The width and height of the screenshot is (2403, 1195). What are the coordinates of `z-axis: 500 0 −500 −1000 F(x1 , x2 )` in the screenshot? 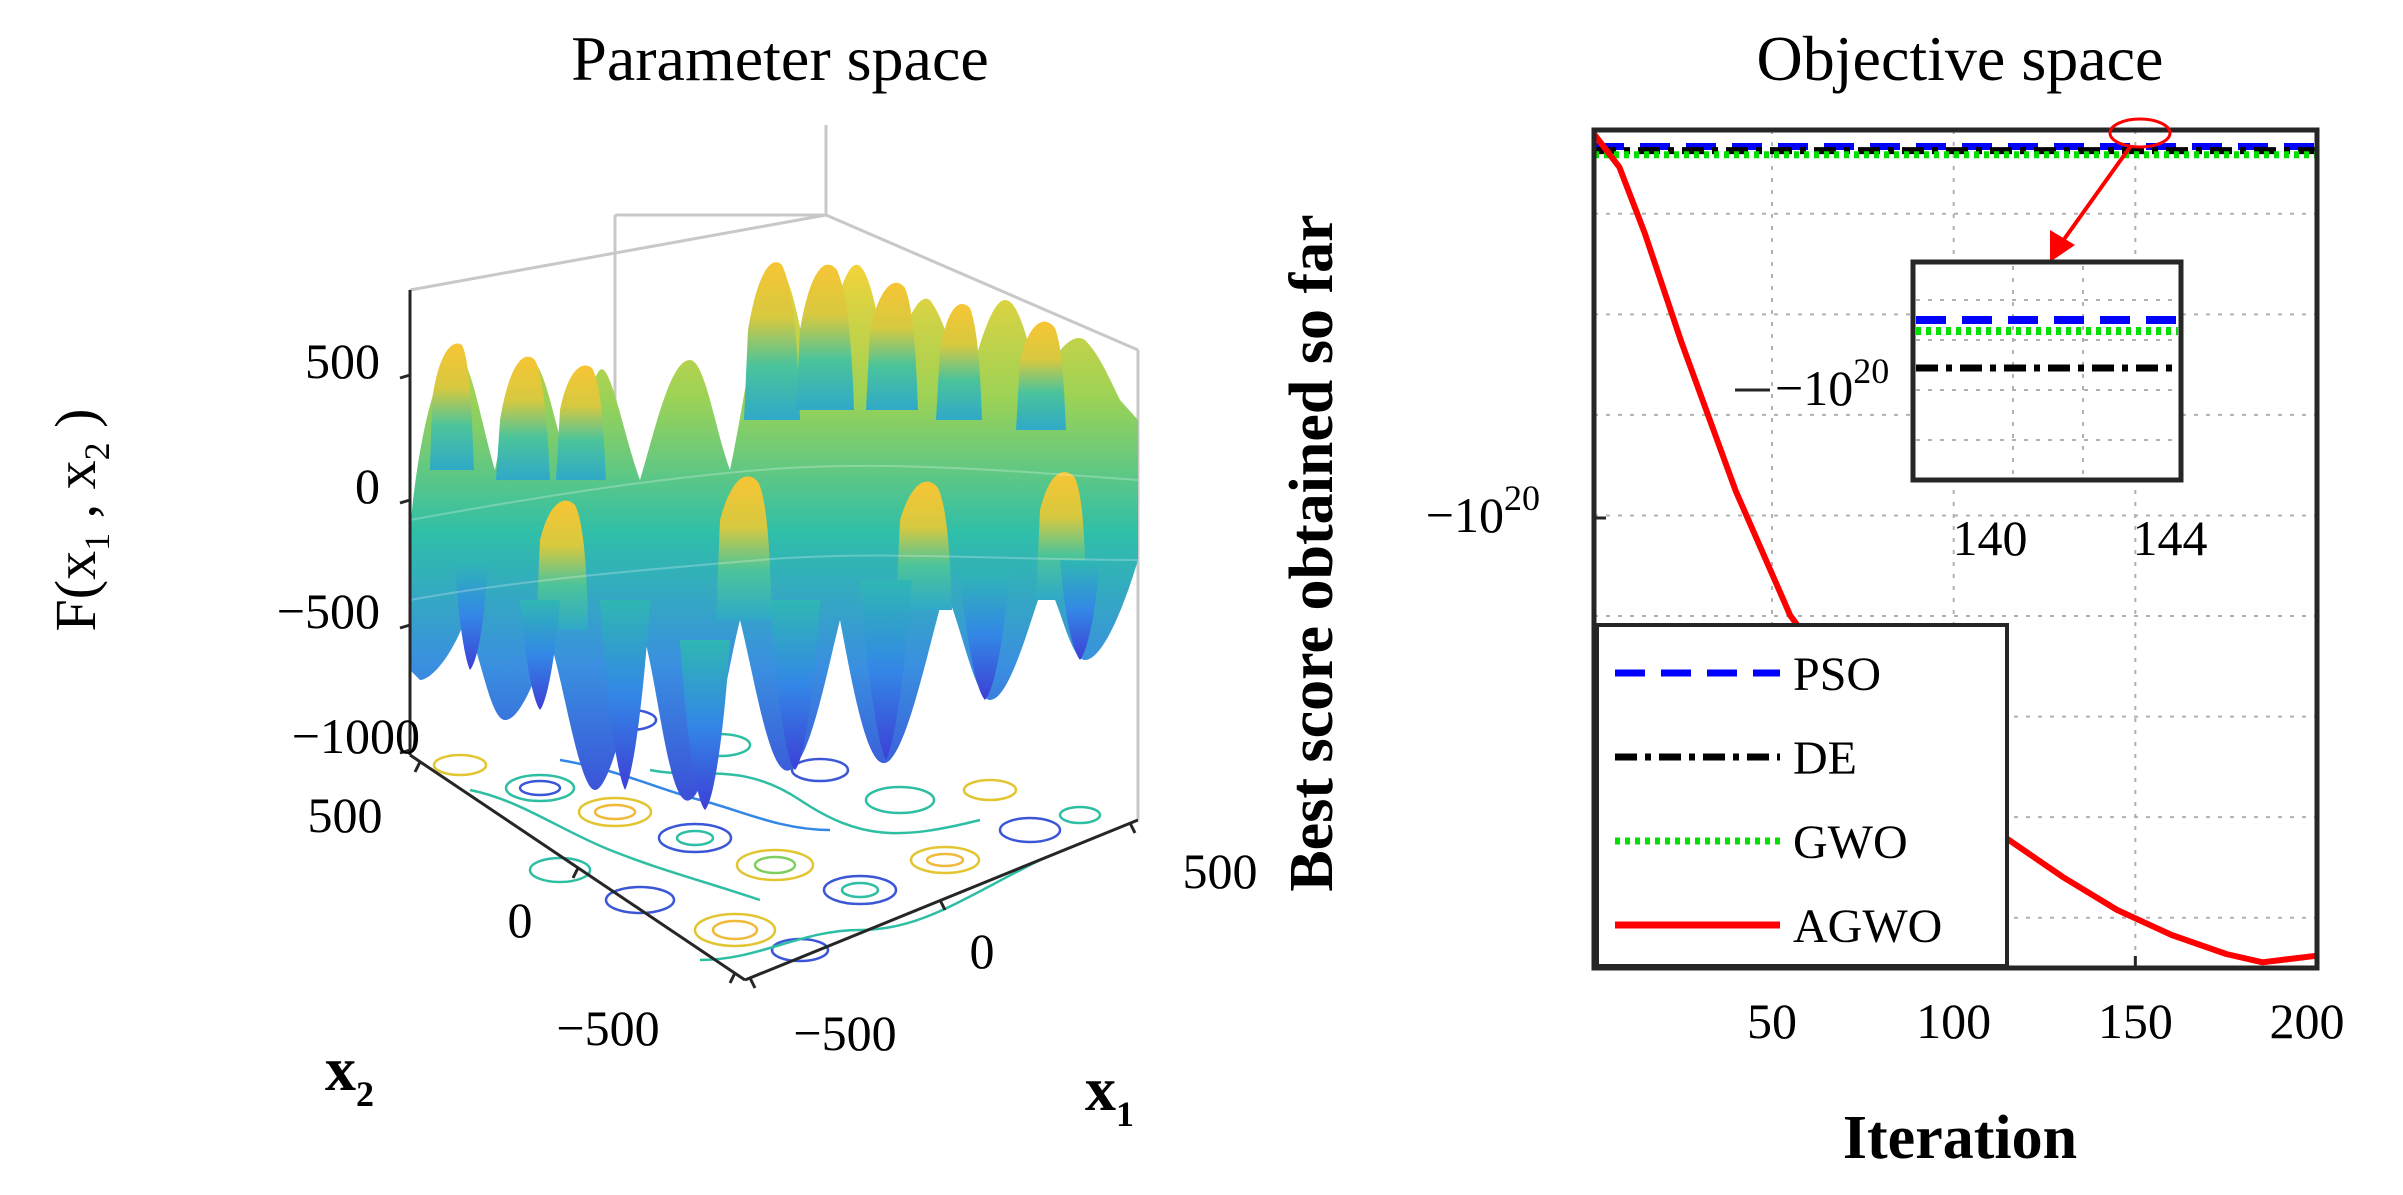 It's located at (231, 527).